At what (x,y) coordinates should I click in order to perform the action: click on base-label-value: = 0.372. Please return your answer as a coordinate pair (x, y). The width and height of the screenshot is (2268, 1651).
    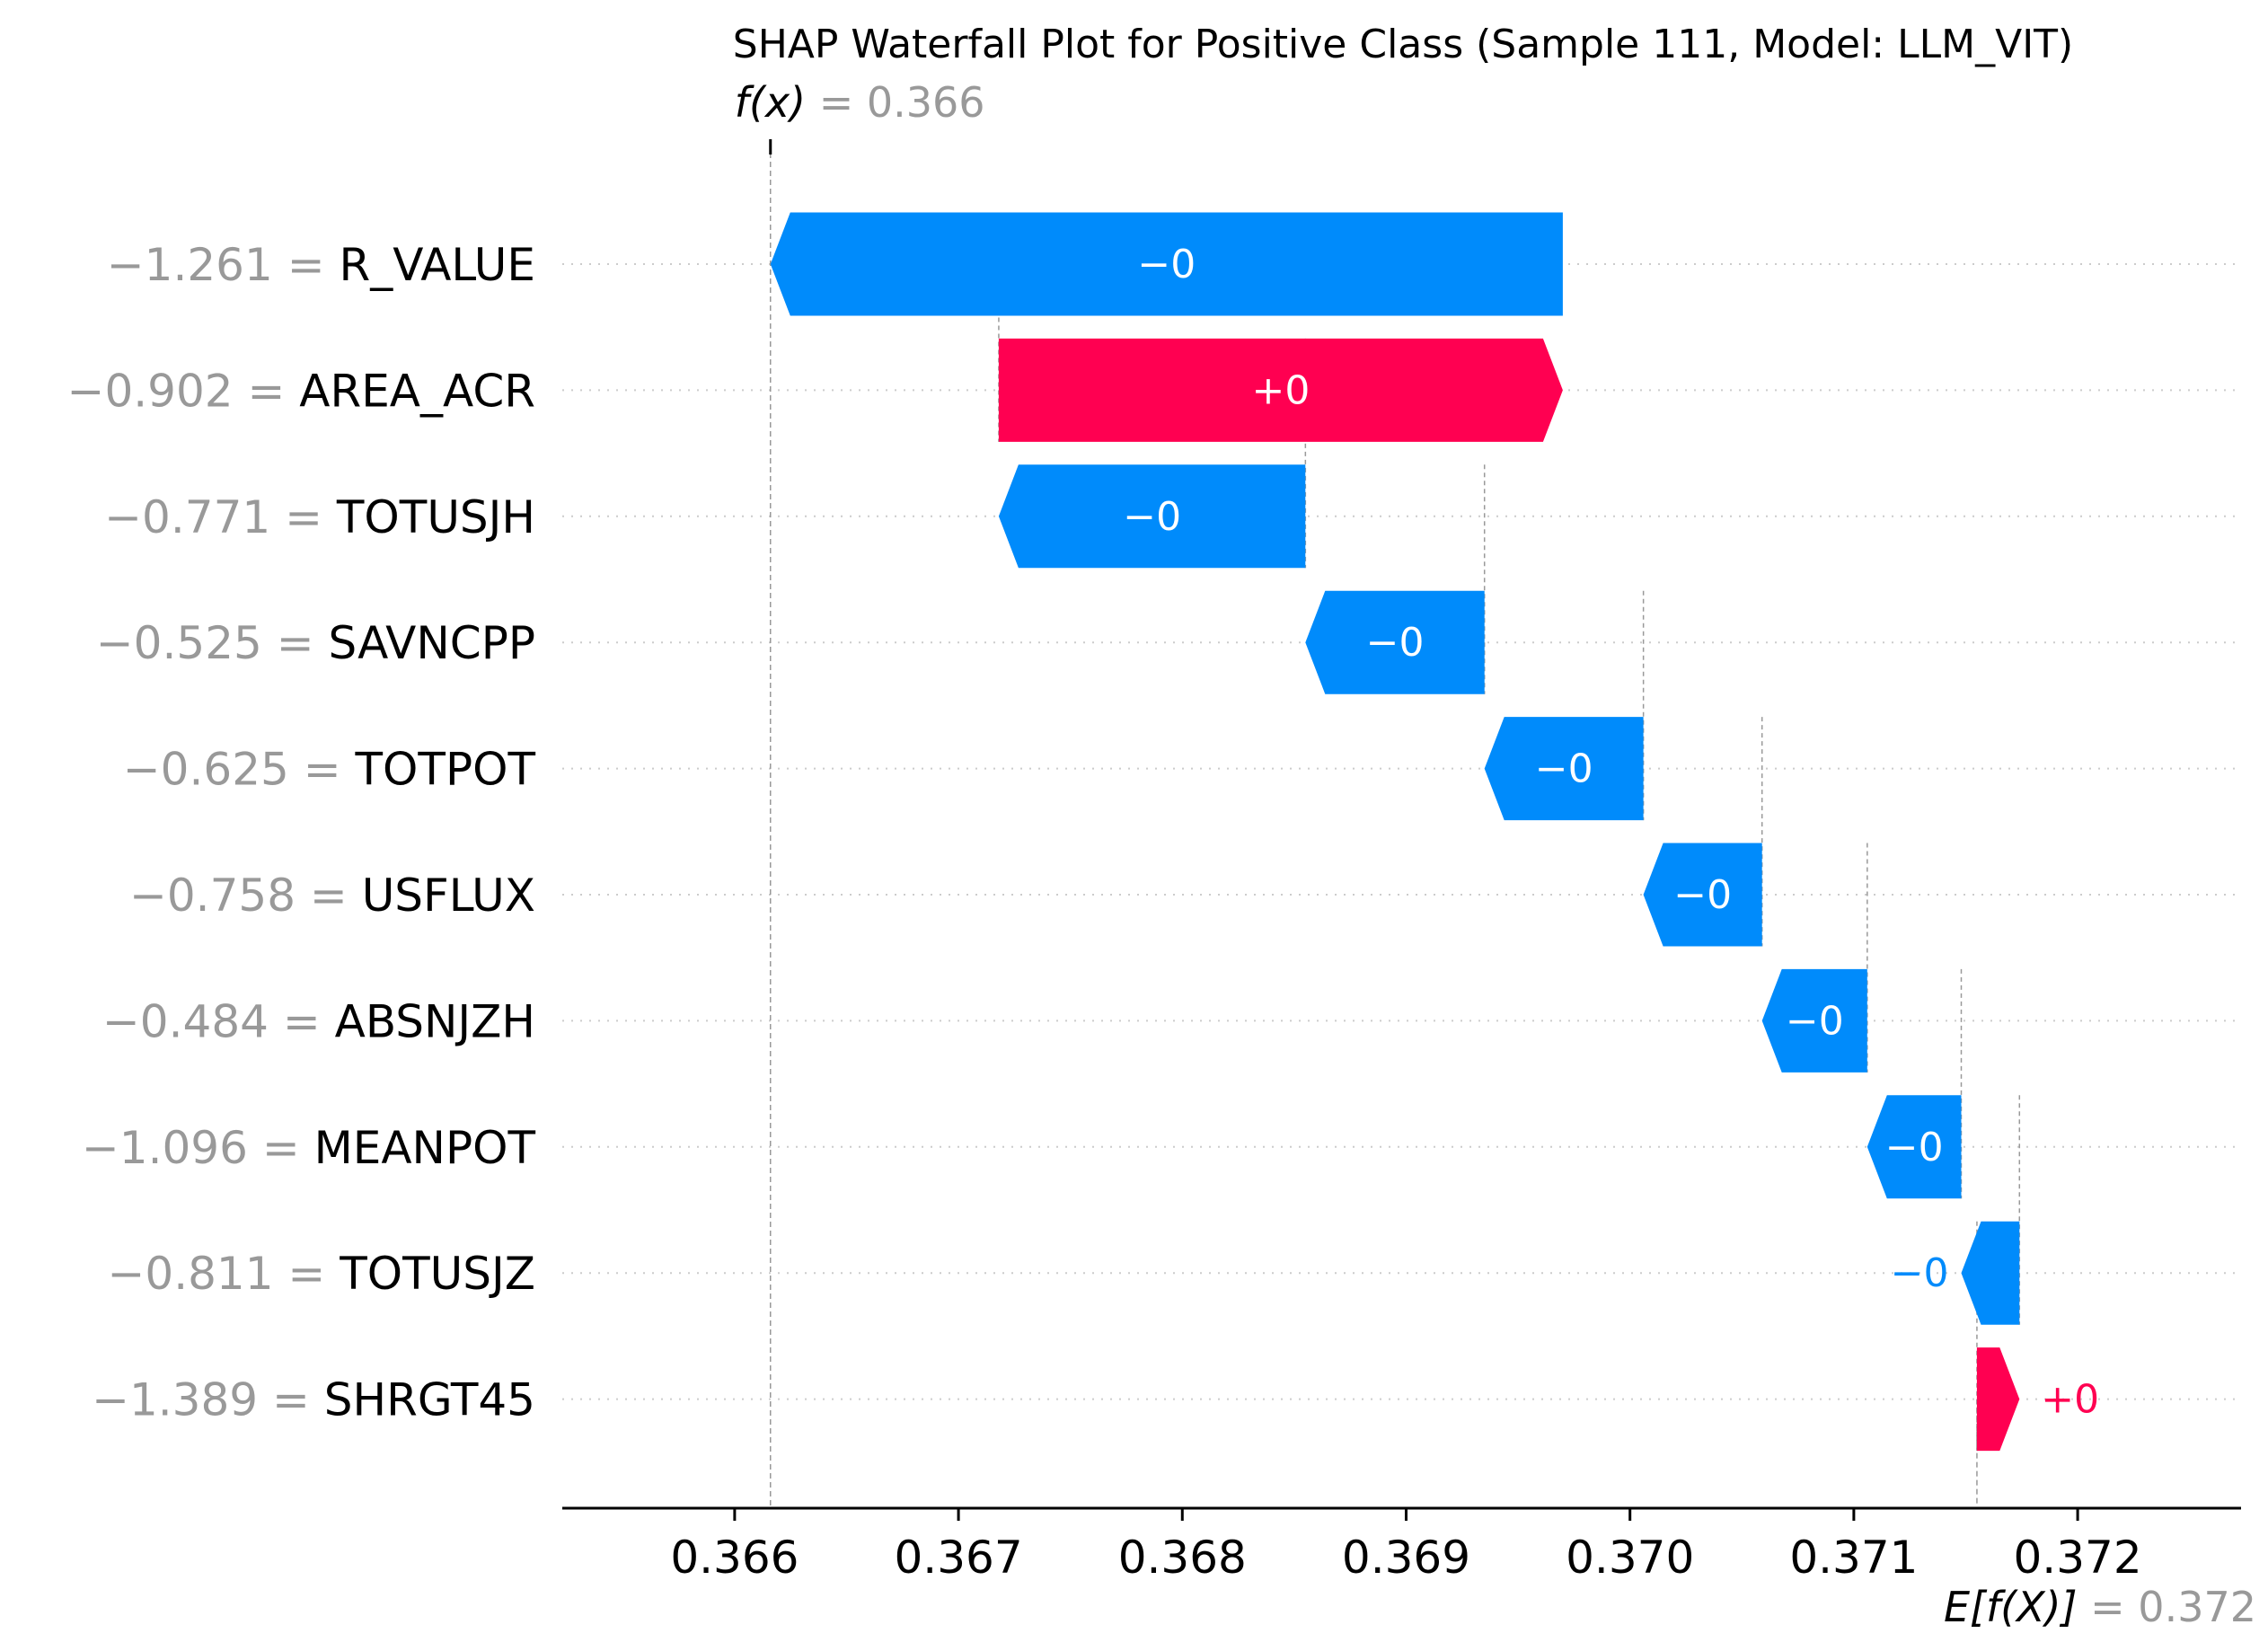
    Looking at the image, I should click on (2173, 1607).